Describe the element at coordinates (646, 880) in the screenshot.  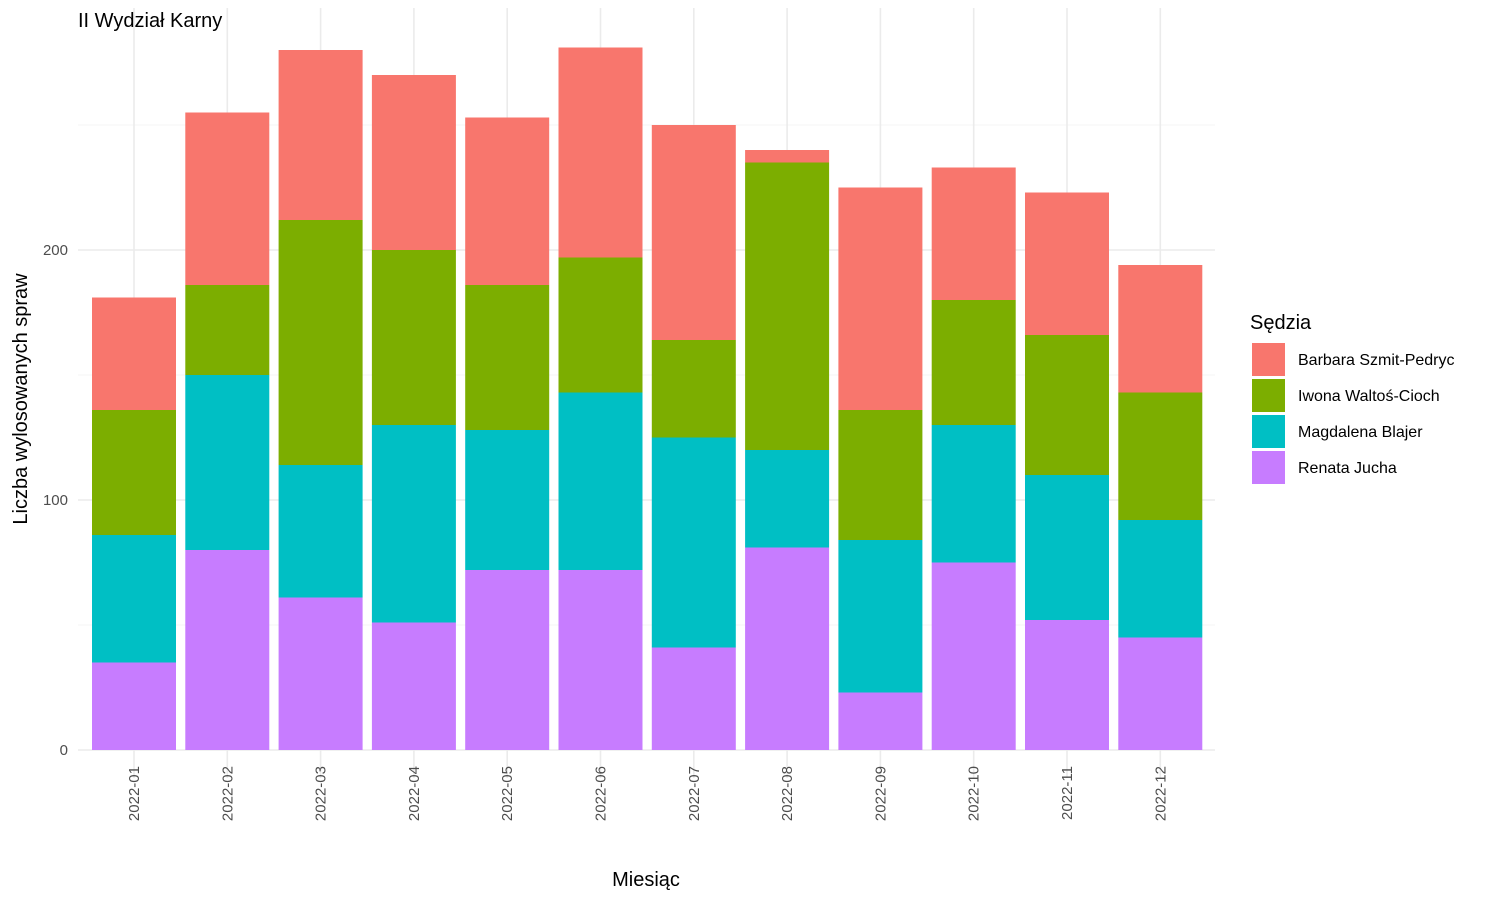
I see `x-axis-title: Miesiąc` at that location.